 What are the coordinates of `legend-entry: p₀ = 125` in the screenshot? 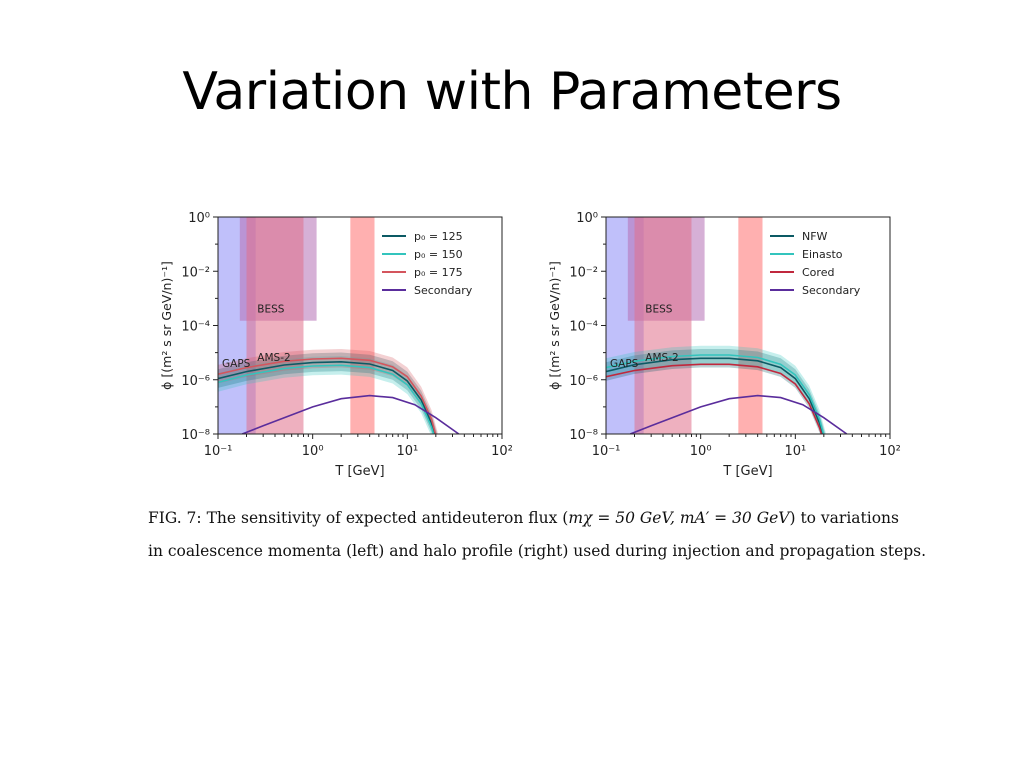 It's located at (438, 236).